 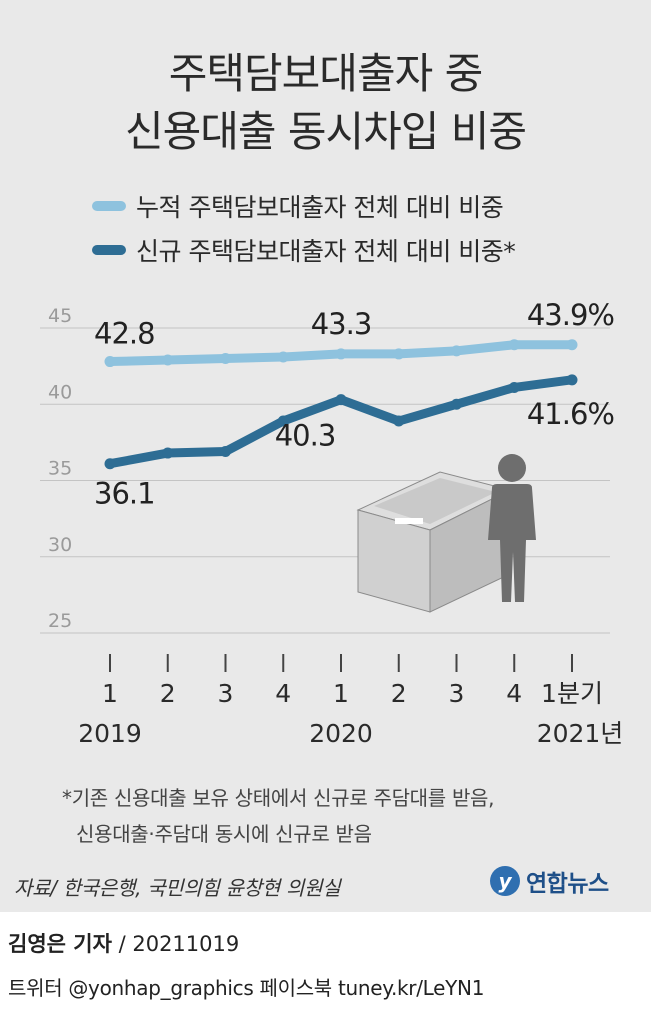 What do you see at coordinates (505, 881) in the screenshot?
I see `agency-logo-icon: y` at bounding box center [505, 881].